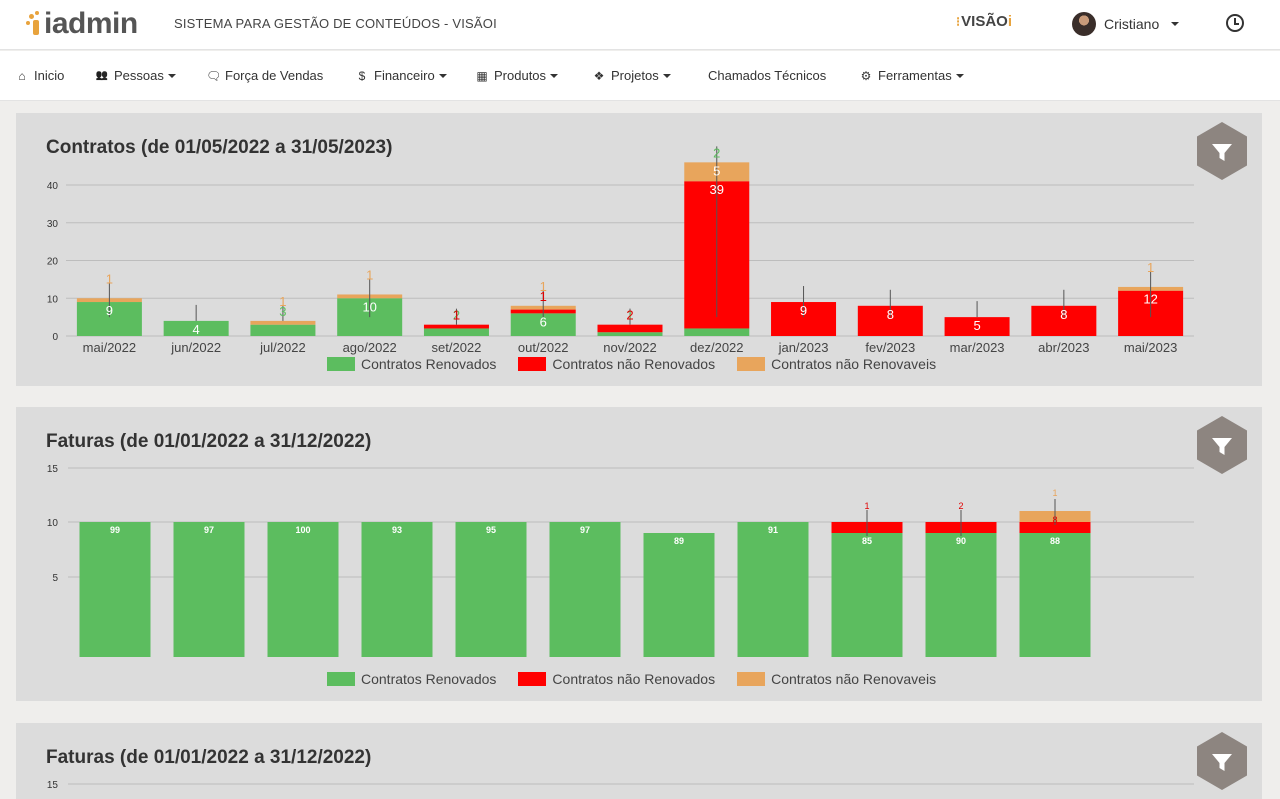 This screenshot has width=1280, height=799. I want to click on x-tick-label: jan/2023, so click(803, 347).